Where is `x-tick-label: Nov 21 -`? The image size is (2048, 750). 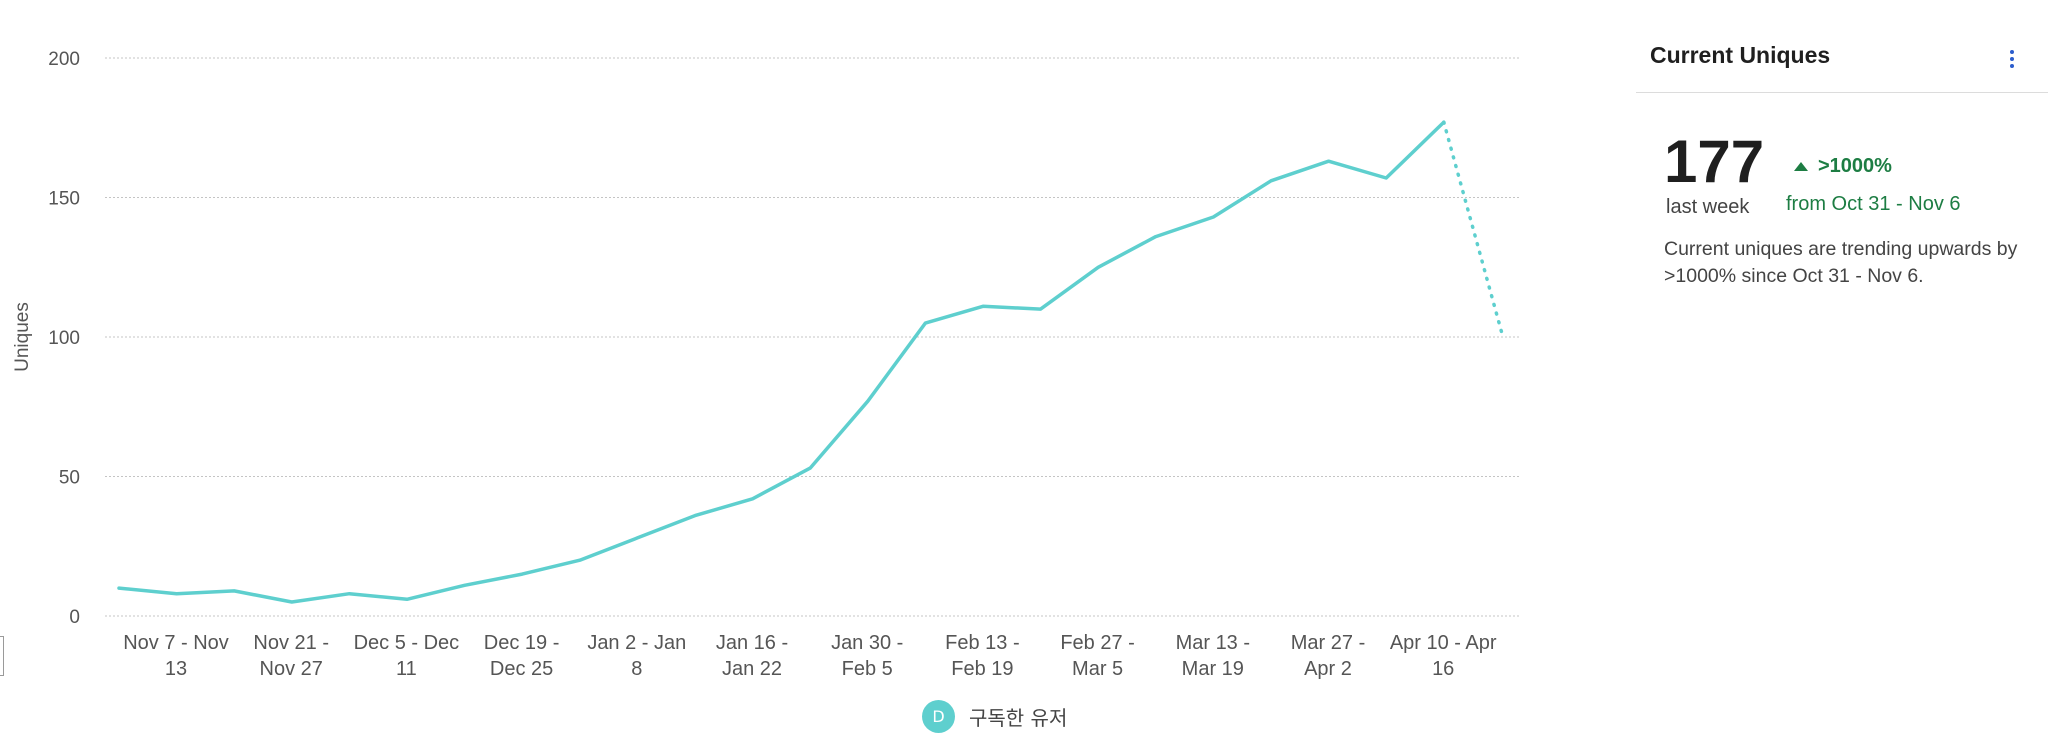
x-tick-label: Nov 21 - is located at coordinates (291, 643).